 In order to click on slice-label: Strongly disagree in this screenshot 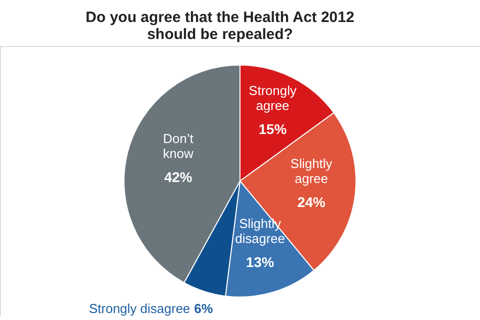, I will do `click(139, 308)`.